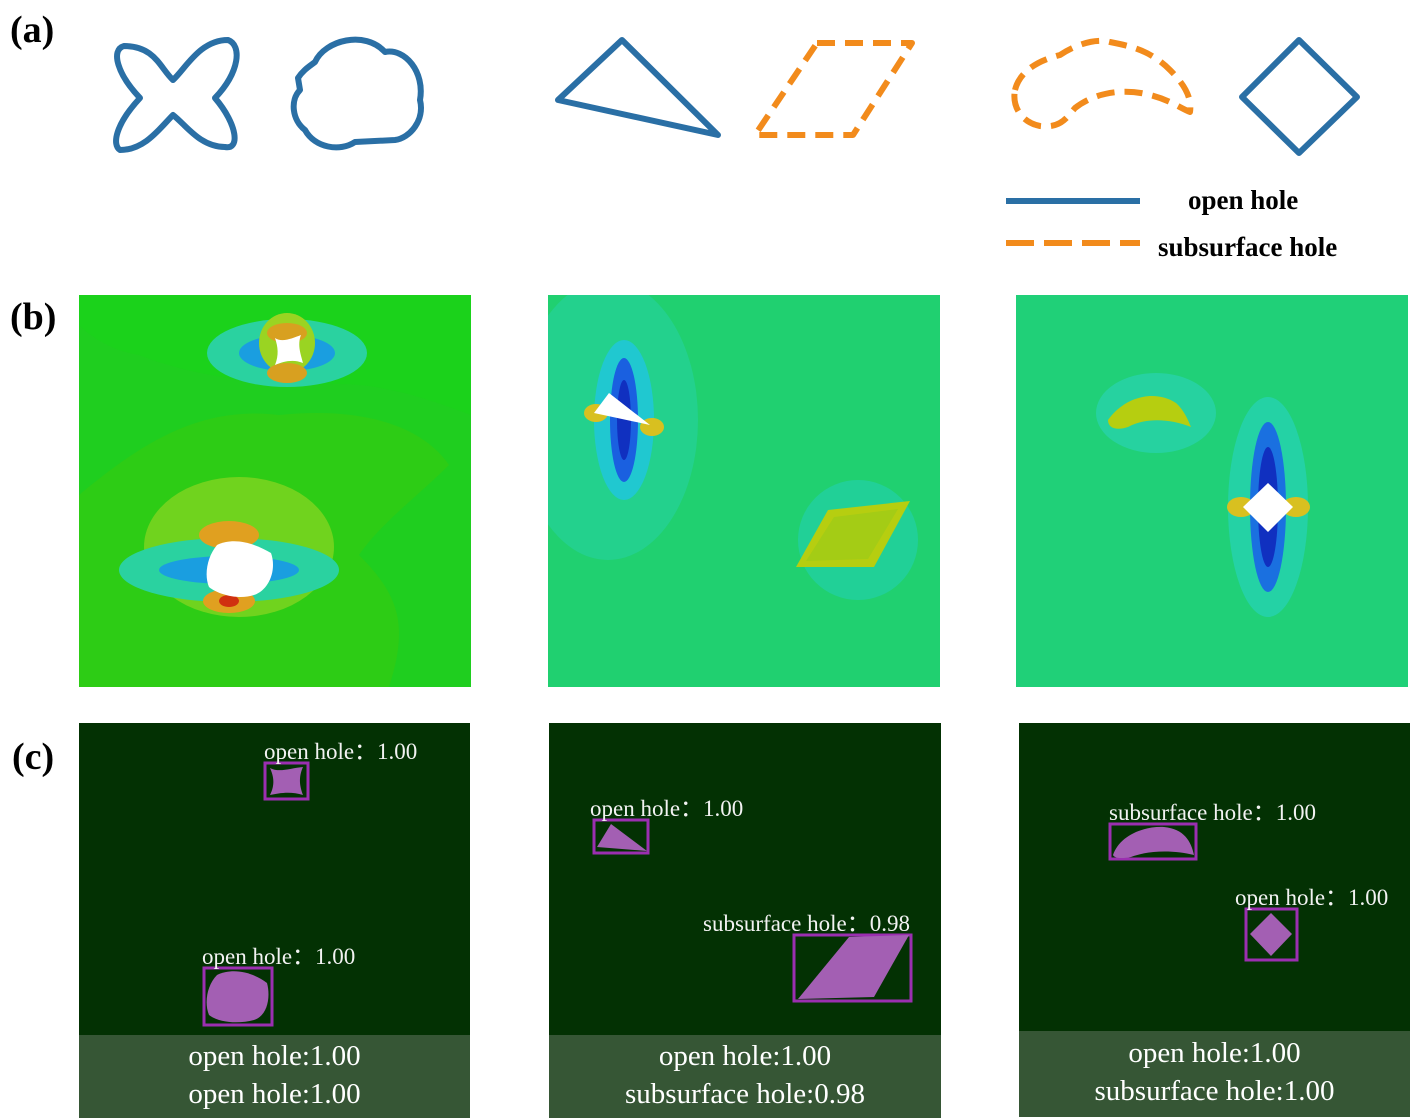  I want to click on summary-line: subsurface hole:1.00, so click(1214, 1091).